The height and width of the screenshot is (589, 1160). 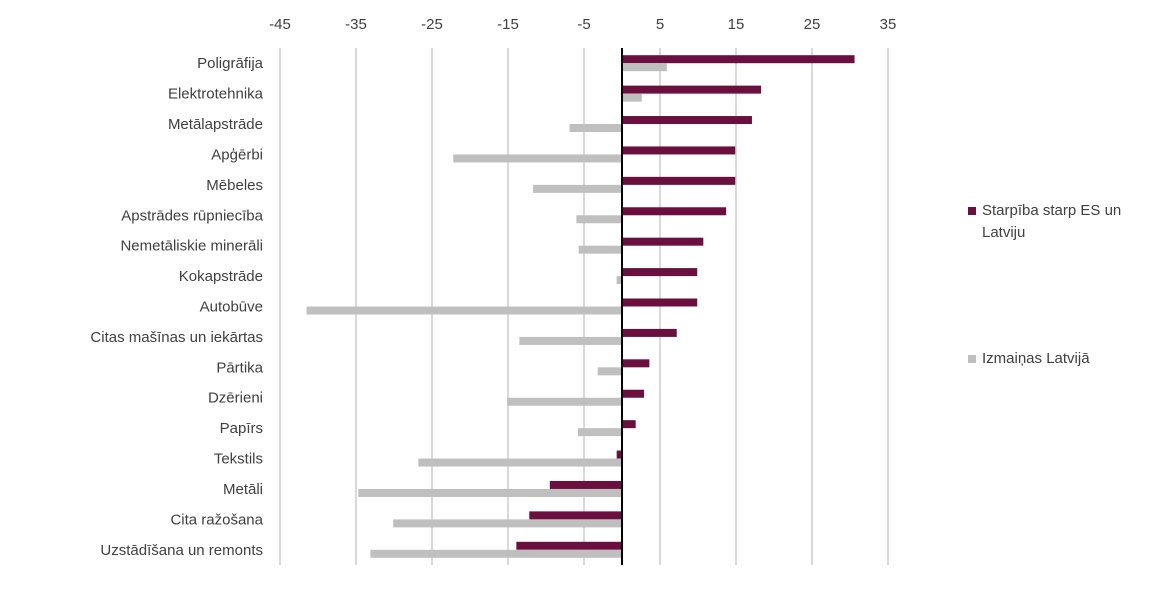 What do you see at coordinates (432, 24) in the screenshot?
I see `x-tick-label: -25` at bounding box center [432, 24].